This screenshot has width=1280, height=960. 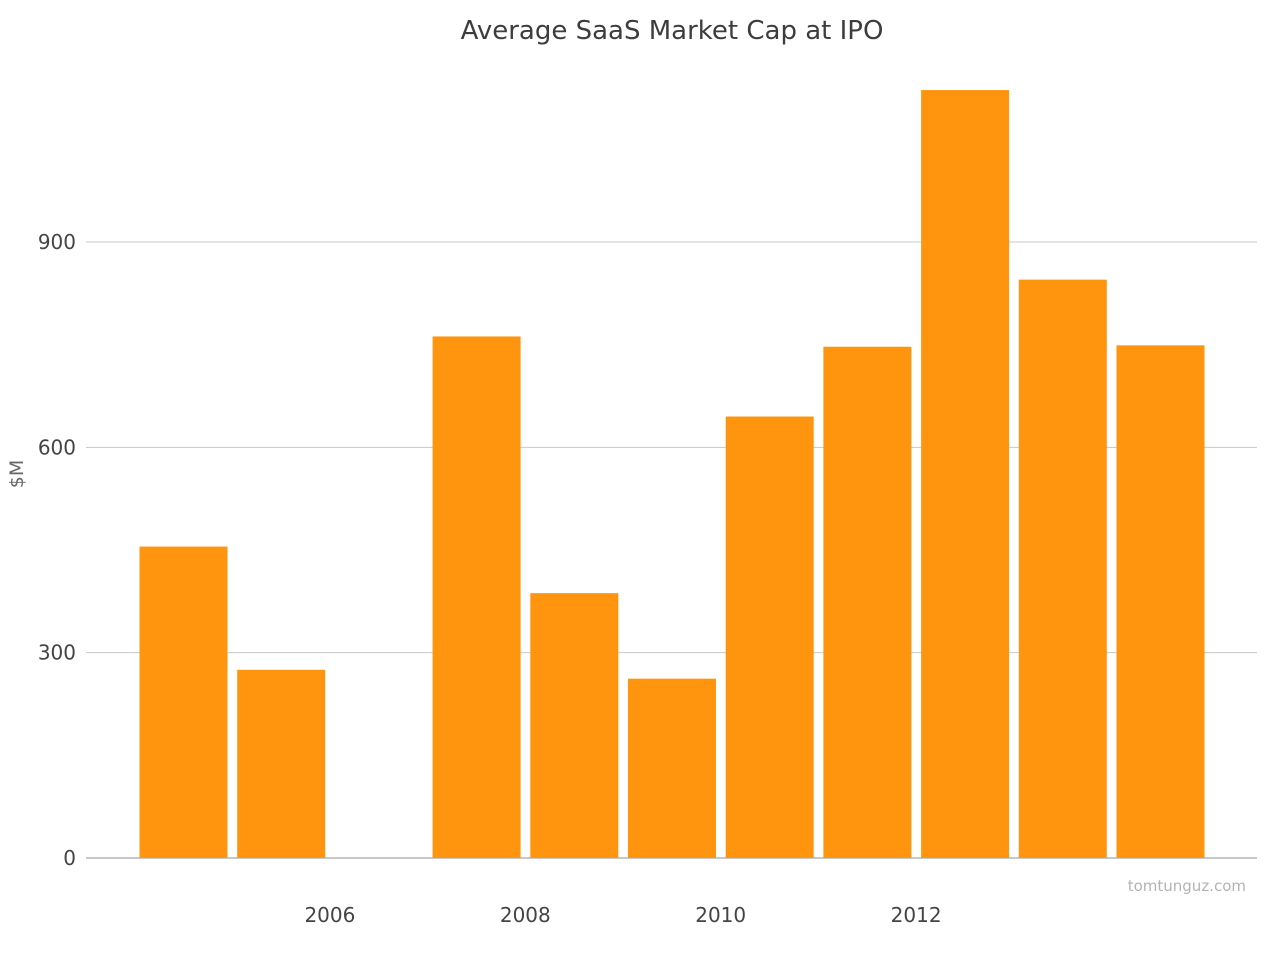 I want to click on bar-2013, so click(x=965, y=474).